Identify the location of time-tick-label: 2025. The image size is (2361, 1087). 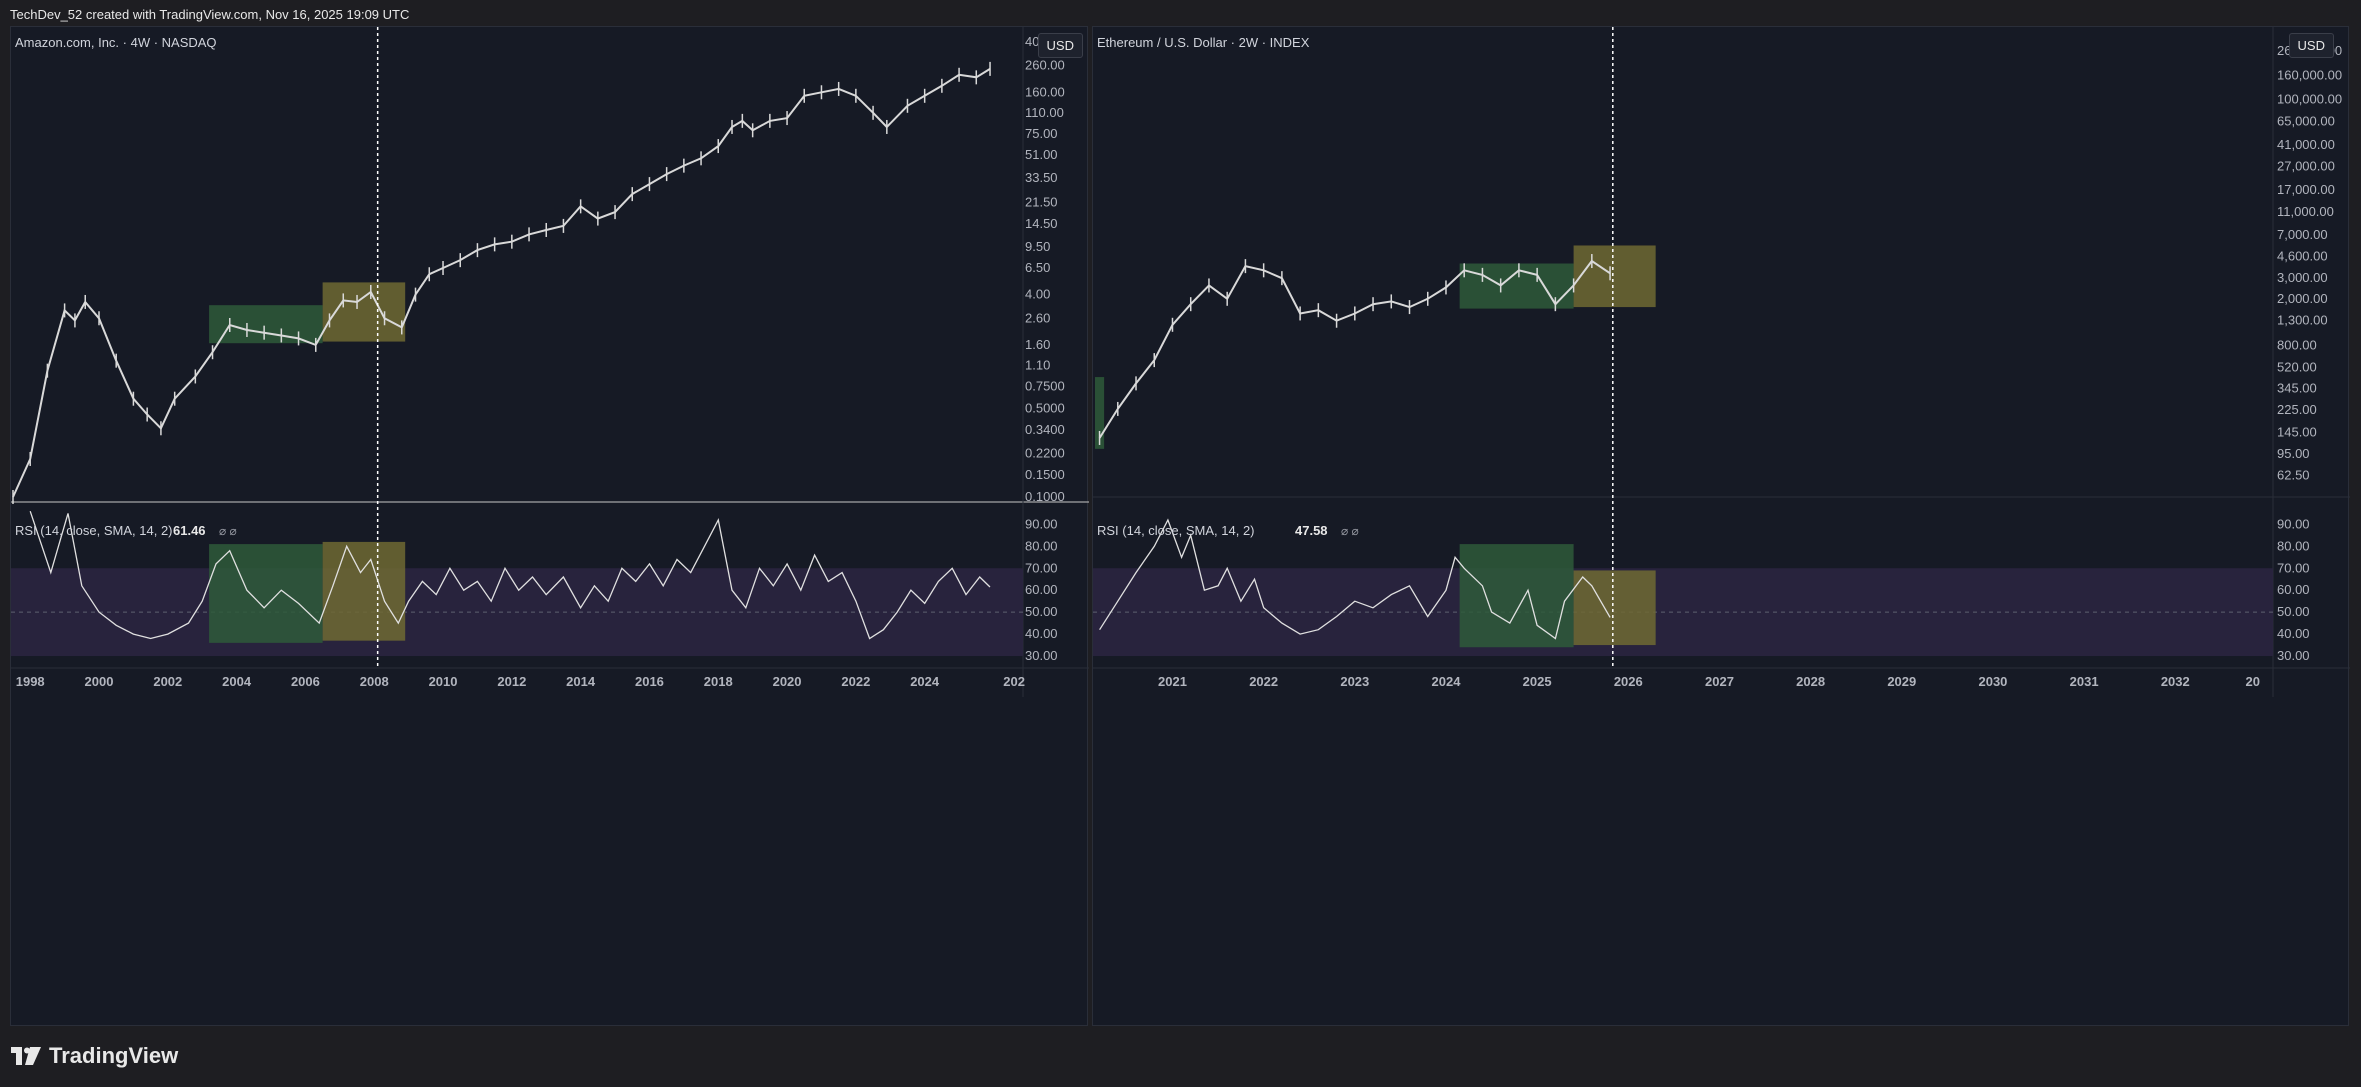
(1537, 681).